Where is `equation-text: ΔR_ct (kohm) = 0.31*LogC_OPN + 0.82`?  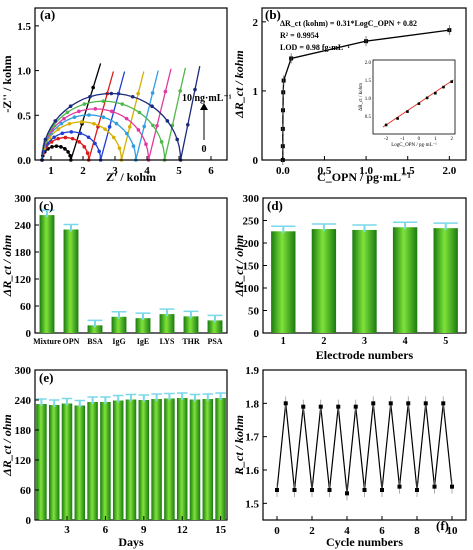 equation-text: ΔR_ct (kohm) = 0.31*LogC_OPN + 0.82 is located at coordinates (348, 23).